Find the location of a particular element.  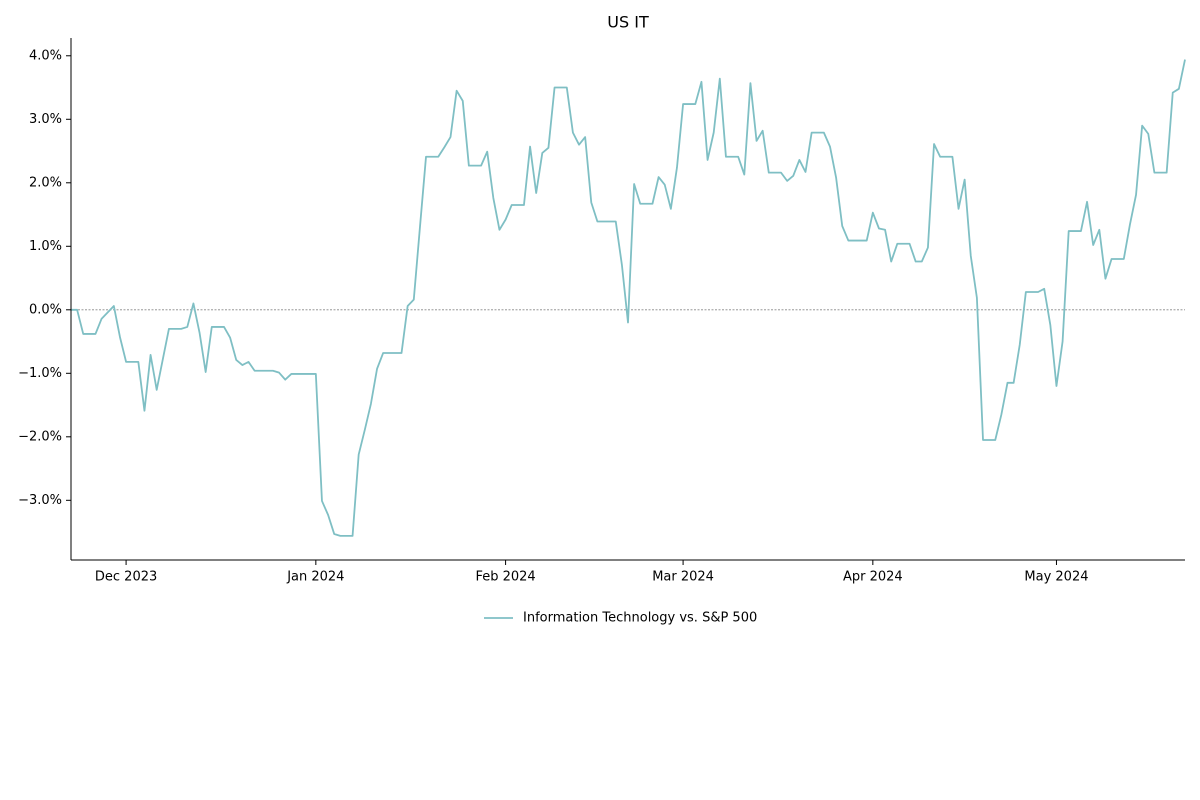

y-tick-label: 1.0% is located at coordinates (45, 246).